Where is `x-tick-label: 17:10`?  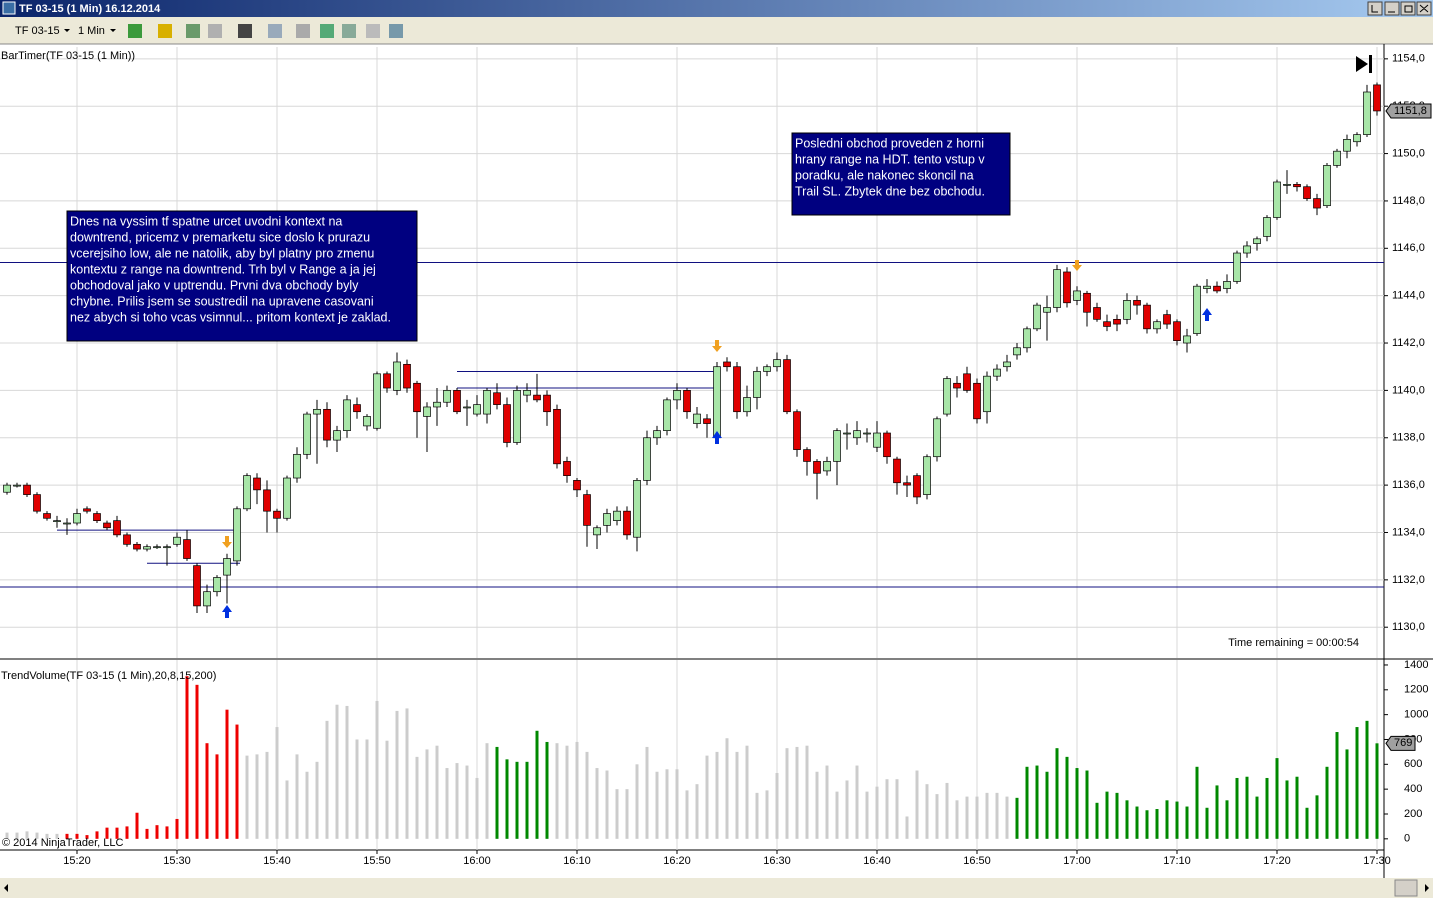 x-tick-label: 17:10 is located at coordinates (1177, 861).